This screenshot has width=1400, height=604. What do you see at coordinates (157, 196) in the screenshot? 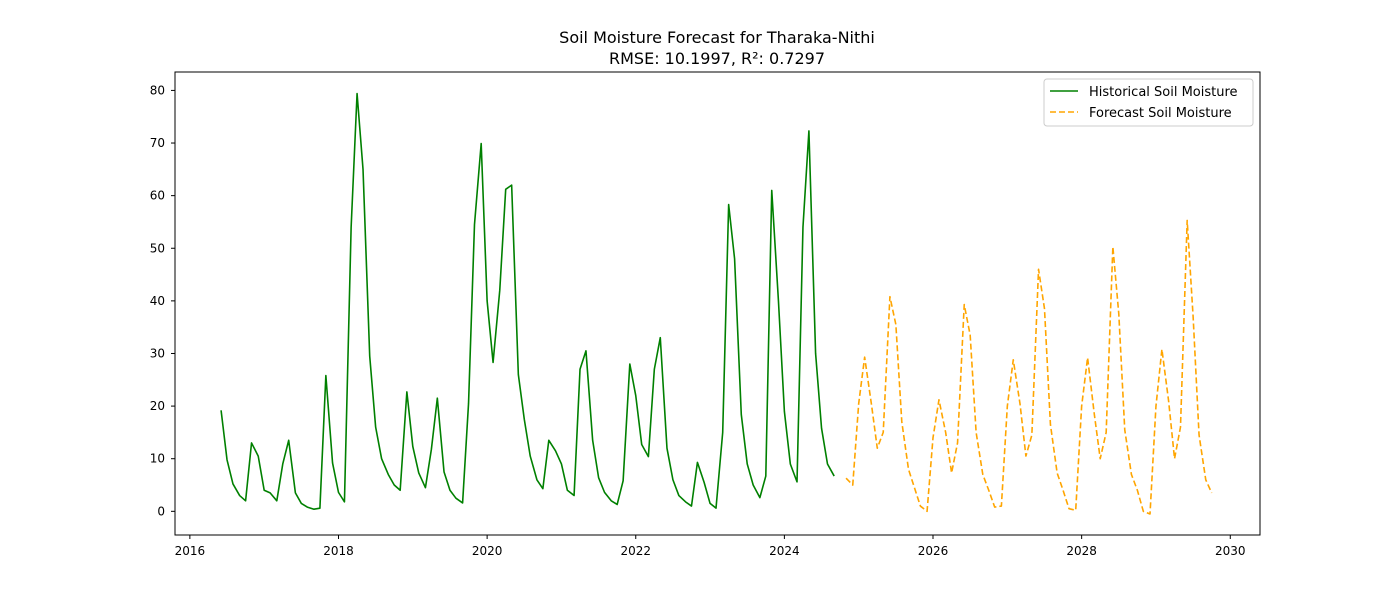
I see `y-tick-label: 60` at bounding box center [157, 196].